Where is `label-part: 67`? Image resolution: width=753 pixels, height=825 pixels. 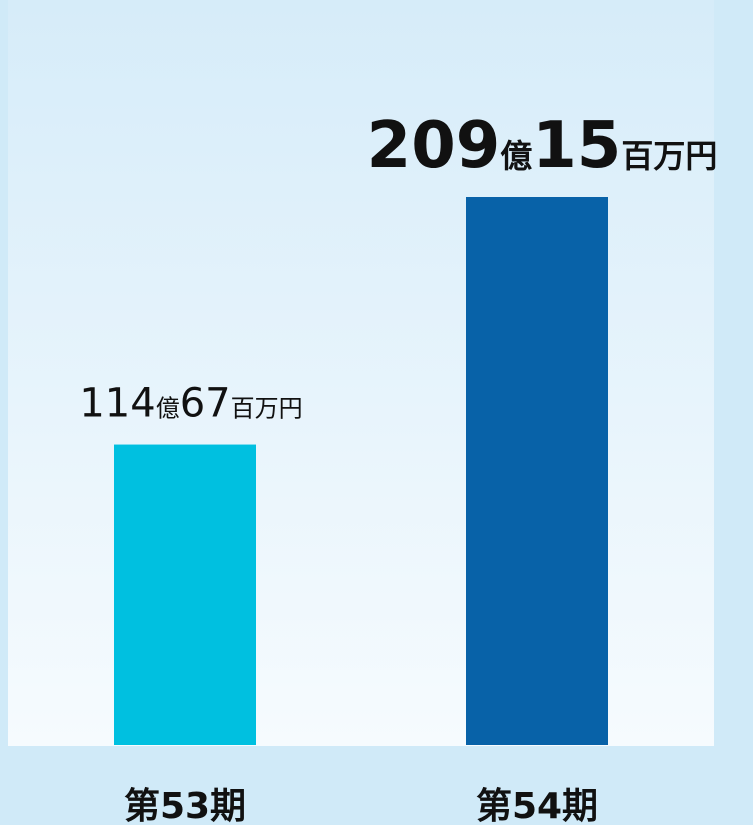 label-part: 67 is located at coordinates (205, 404).